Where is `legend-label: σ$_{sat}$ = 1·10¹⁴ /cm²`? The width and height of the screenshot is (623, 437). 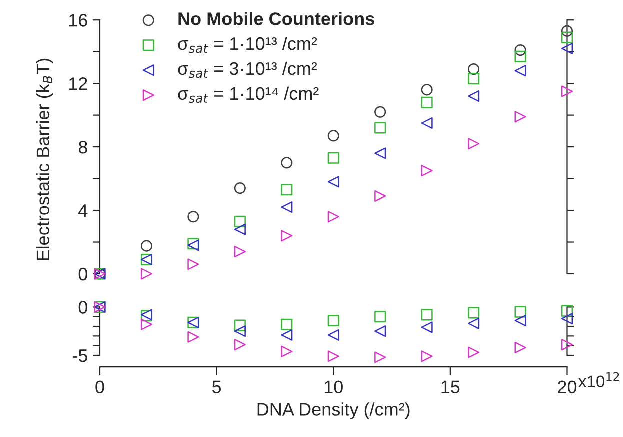
legend-label: σ$_{sat}$ = 1·10¹⁴ /cm² is located at coordinates (248, 95).